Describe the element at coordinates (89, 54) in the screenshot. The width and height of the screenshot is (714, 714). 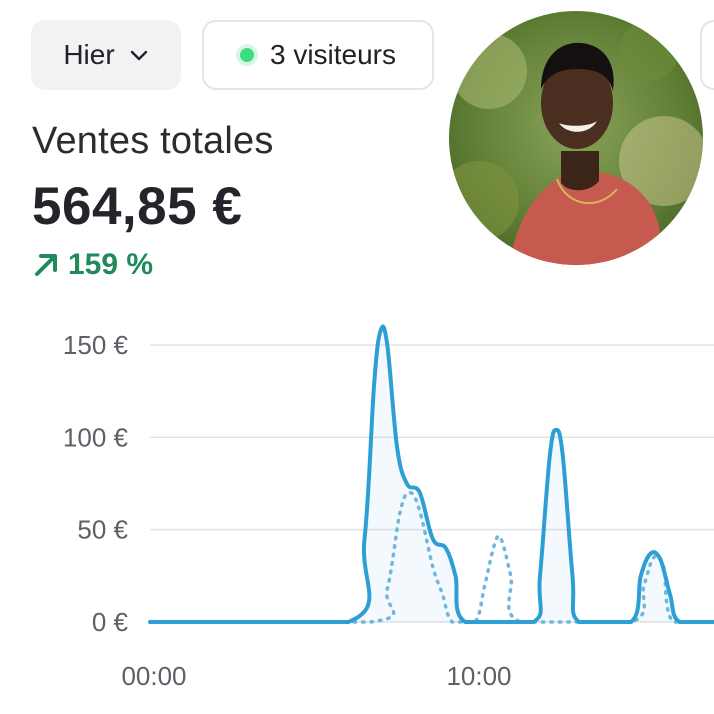
I see `period-label: Hier` at that location.